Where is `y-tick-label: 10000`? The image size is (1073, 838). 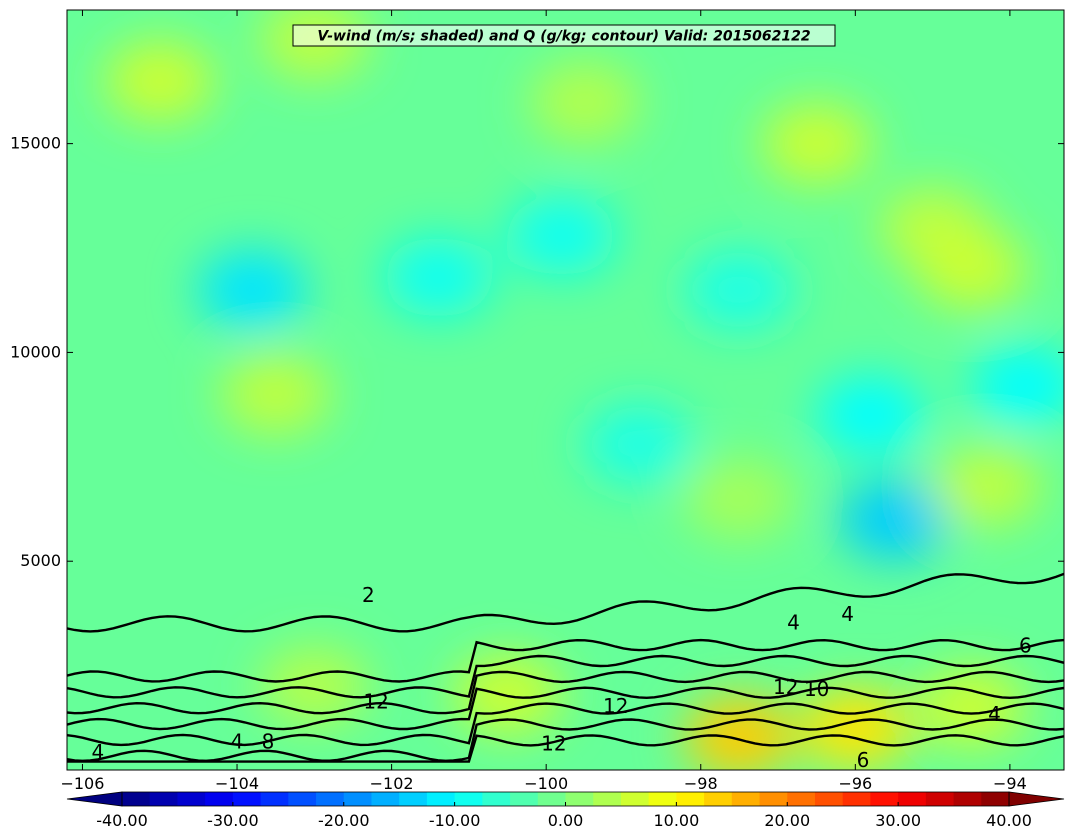 y-tick-label: 10000 is located at coordinates (35, 351).